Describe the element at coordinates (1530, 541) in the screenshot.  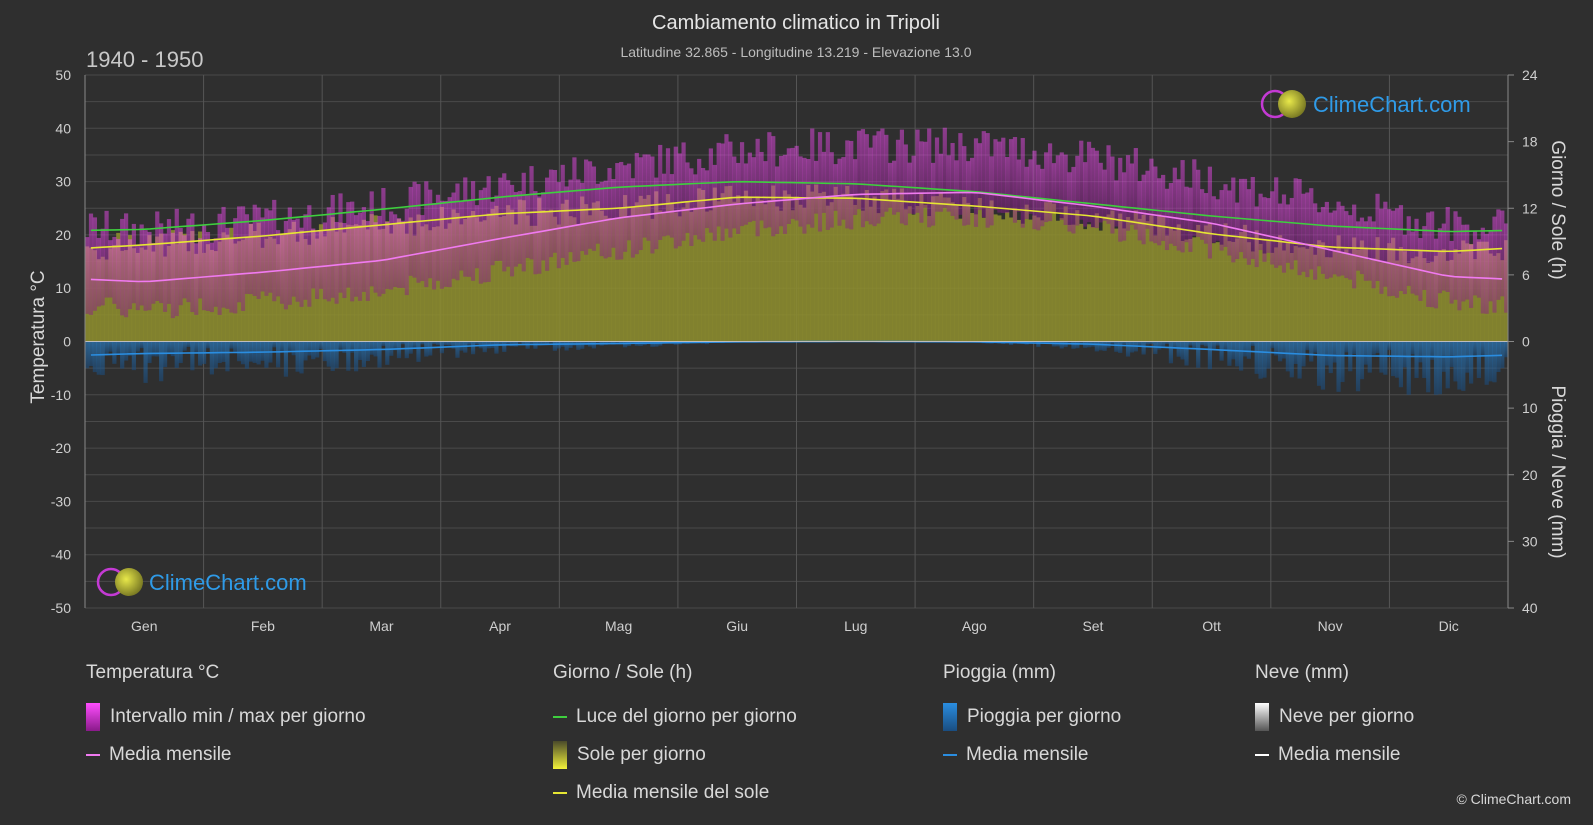
I see `y-right-bottom-tick-label: 30` at that location.